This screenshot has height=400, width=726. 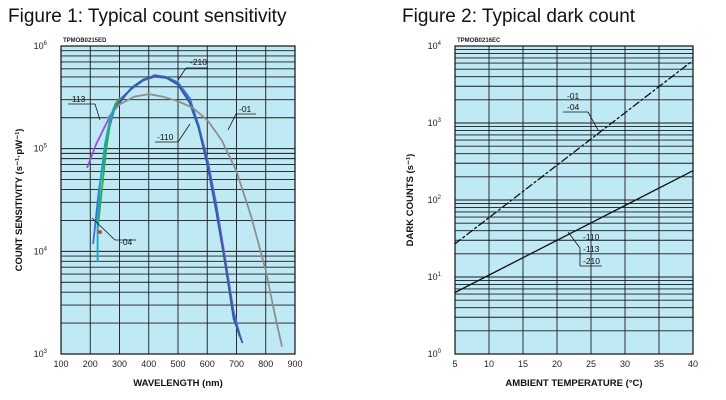 What do you see at coordinates (19, 200) in the screenshot?
I see `figure-1-y-axis-label: COUNT SENSITIVITY (s⁻¹·pW⁻¹)` at bounding box center [19, 200].